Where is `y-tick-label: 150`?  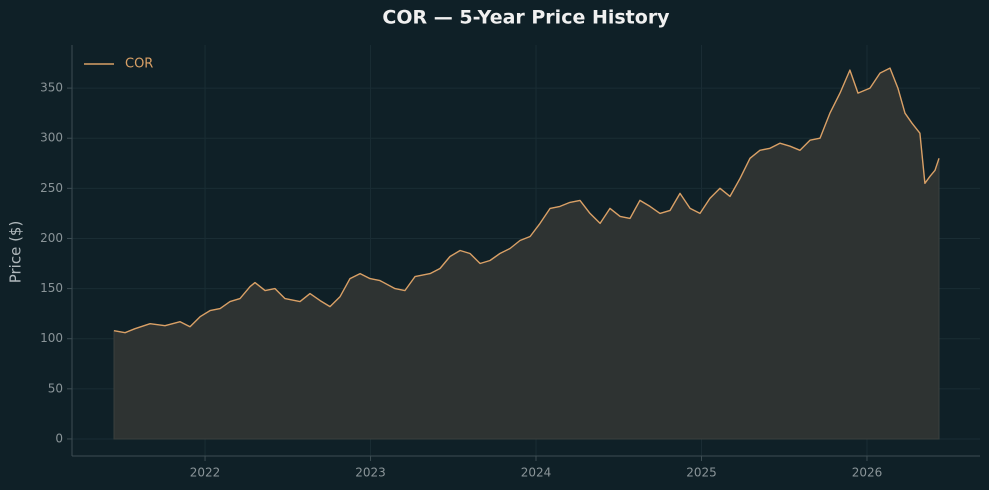
y-tick-label: 150 is located at coordinates (51, 288).